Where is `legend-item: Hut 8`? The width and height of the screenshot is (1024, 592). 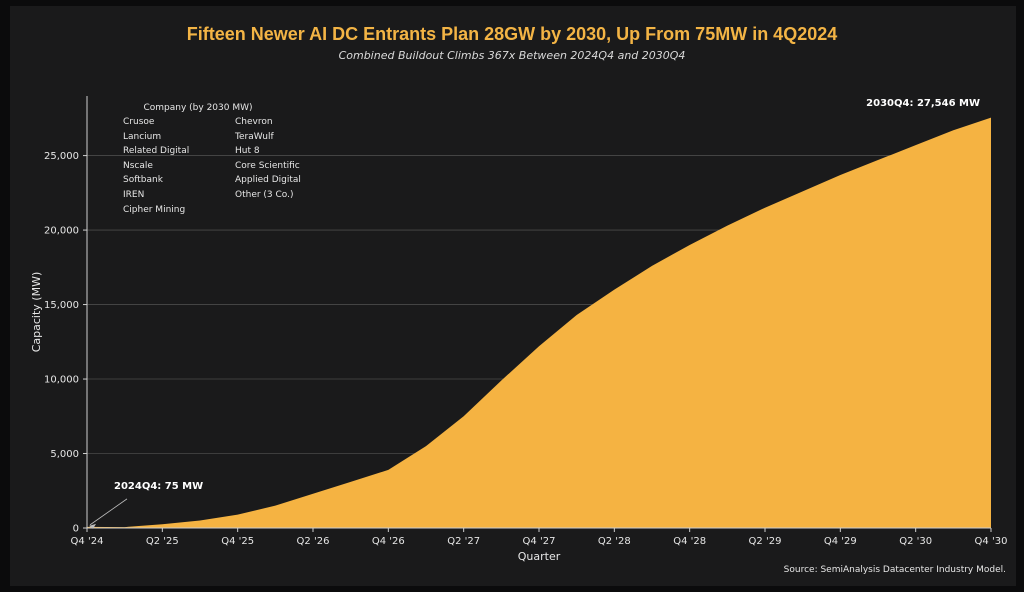 legend-item: Hut 8 is located at coordinates (247, 151).